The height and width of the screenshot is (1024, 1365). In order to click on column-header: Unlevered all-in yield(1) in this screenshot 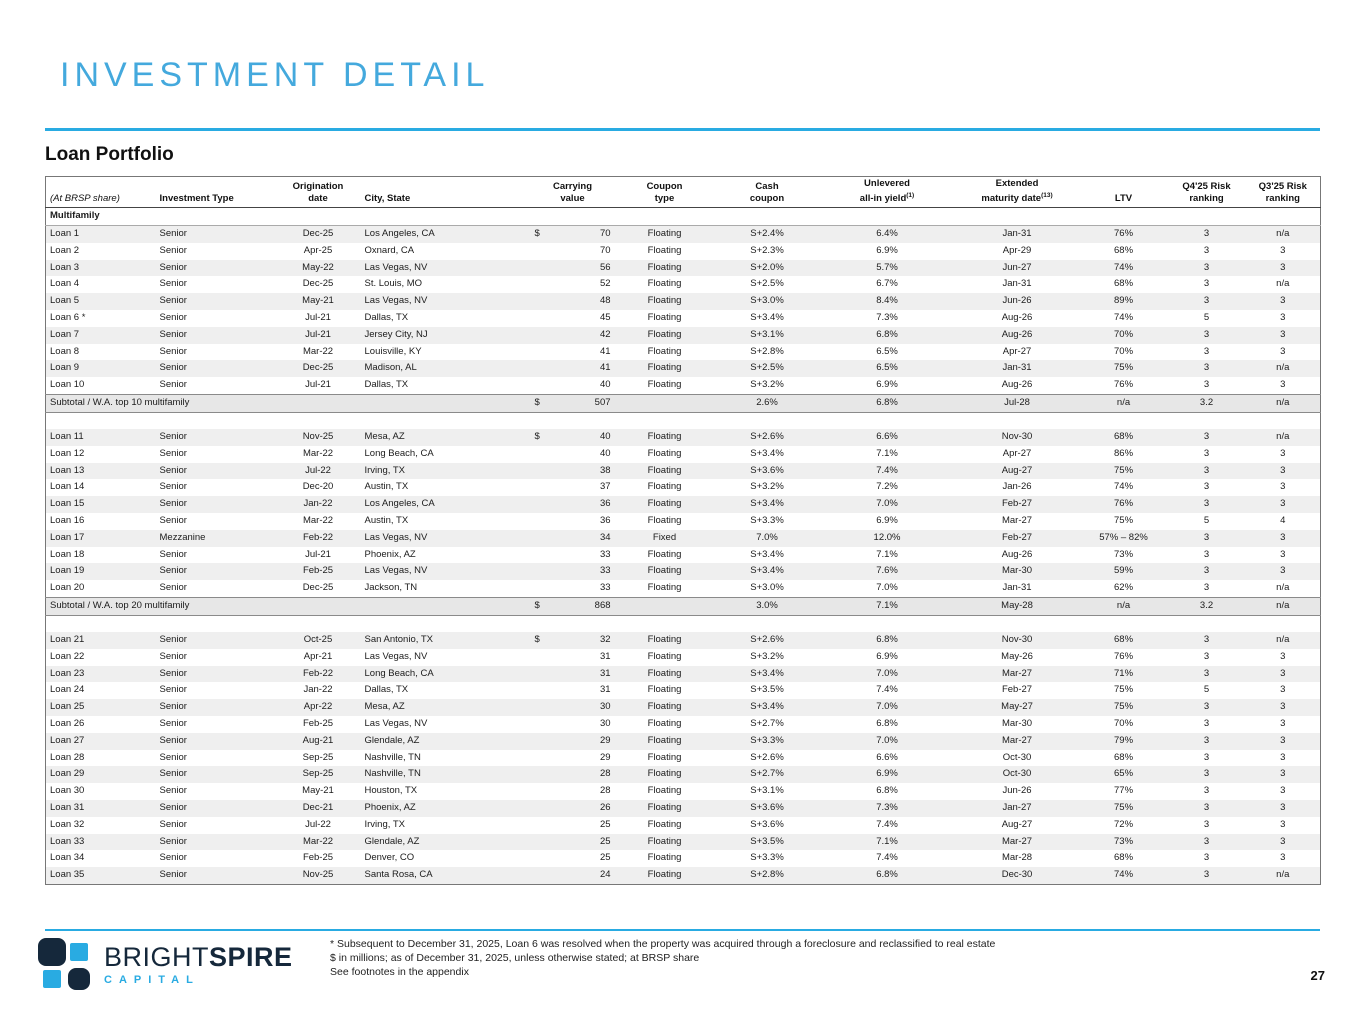, I will do `click(887, 191)`.